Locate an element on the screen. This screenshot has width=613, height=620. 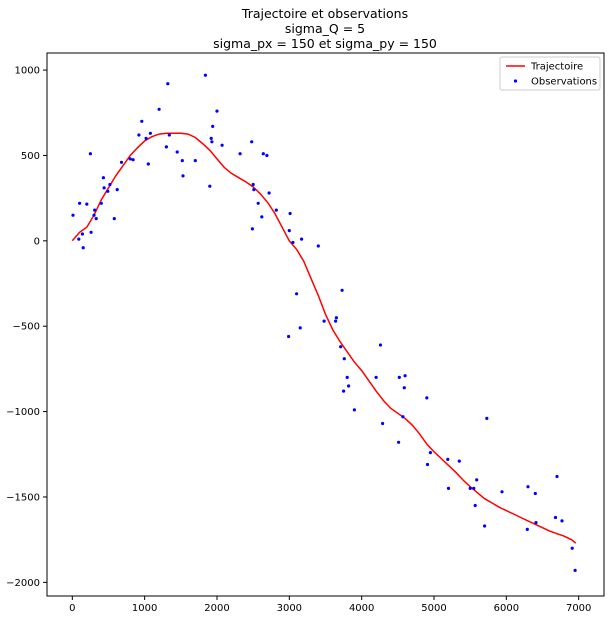
y-tick-label: −1500 is located at coordinates (23, 497).